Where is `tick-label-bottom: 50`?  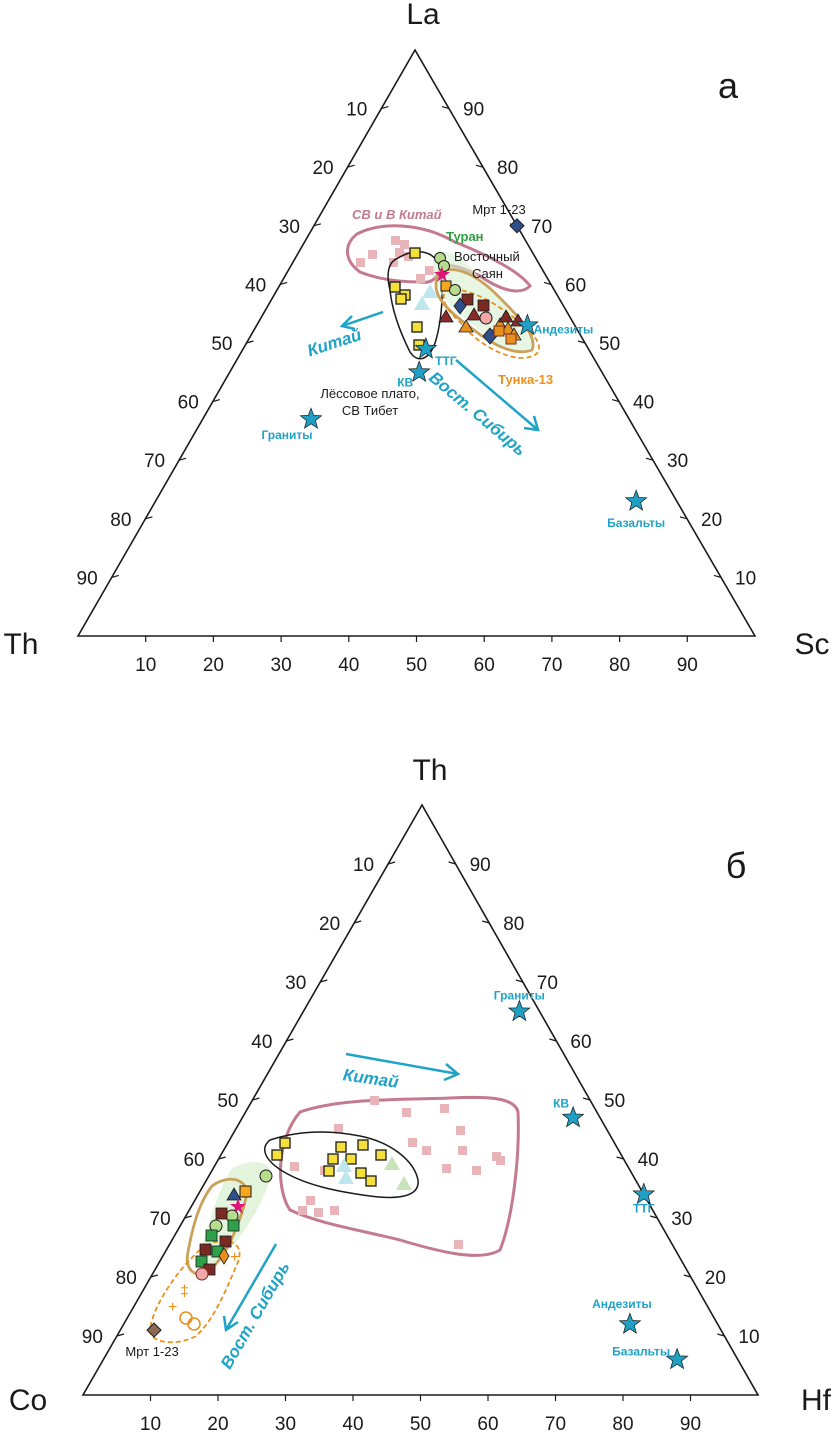 tick-label-bottom: 50 is located at coordinates (420, 1422).